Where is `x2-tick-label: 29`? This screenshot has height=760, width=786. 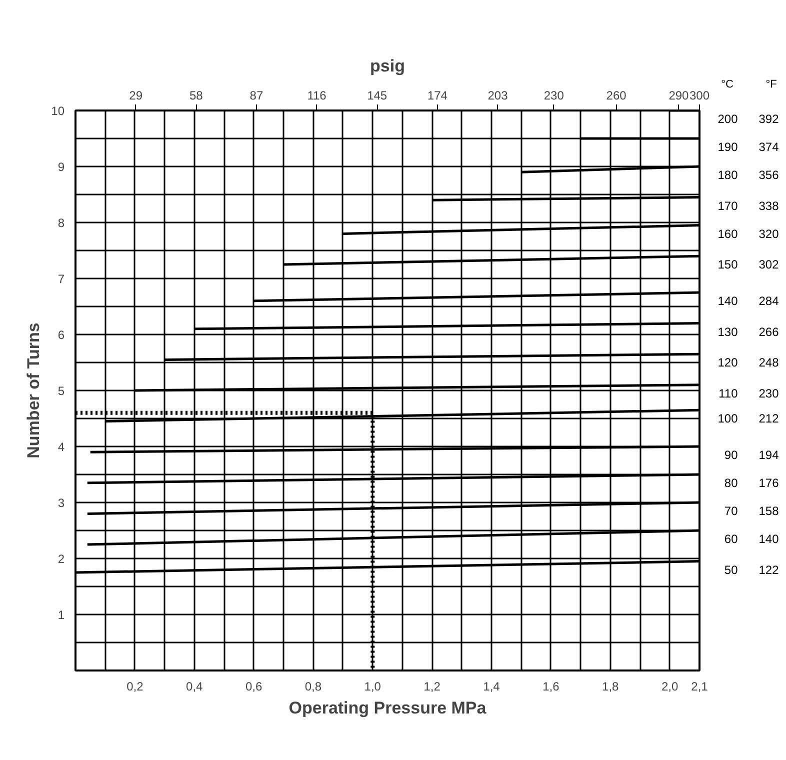 x2-tick-label: 29 is located at coordinates (136, 95).